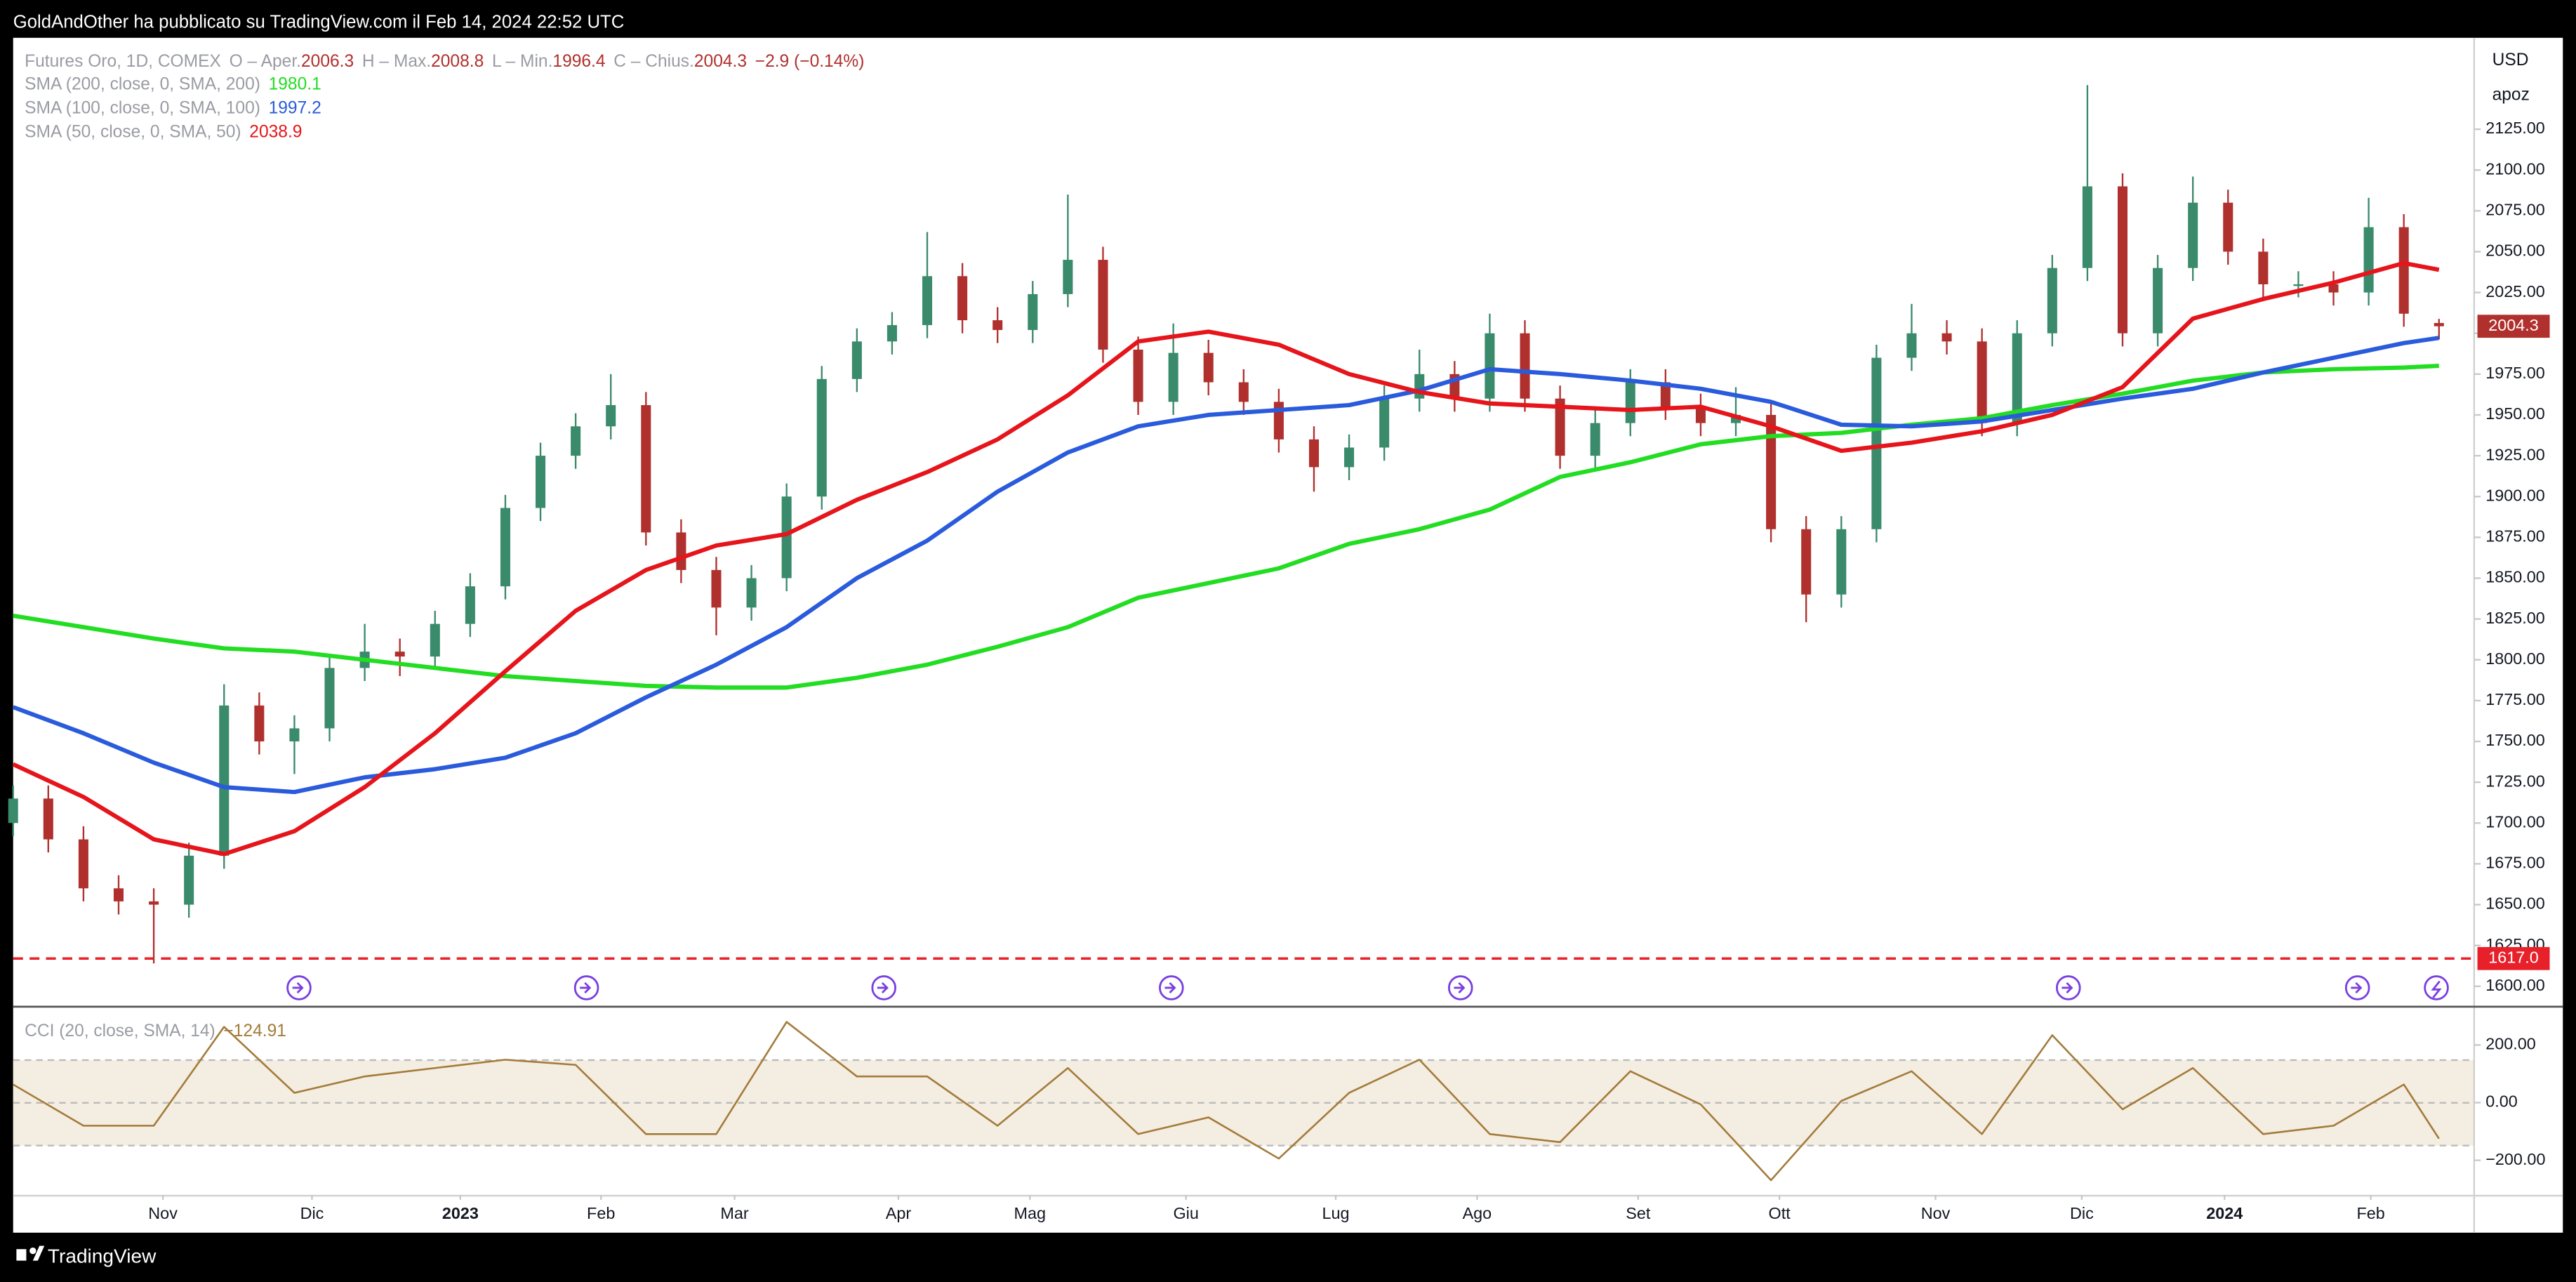 The height and width of the screenshot is (1282, 2576). I want to click on y-tick-label: 1800.00, so click(2515, 658).